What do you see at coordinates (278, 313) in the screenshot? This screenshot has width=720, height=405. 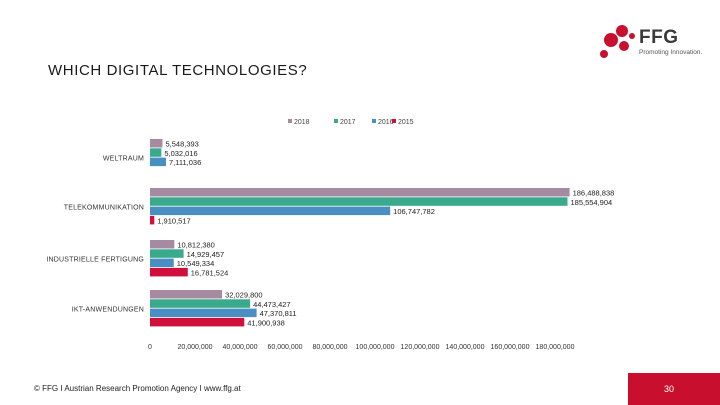 I see `data-label: 47,370,811` at bounding box center [278, 313].